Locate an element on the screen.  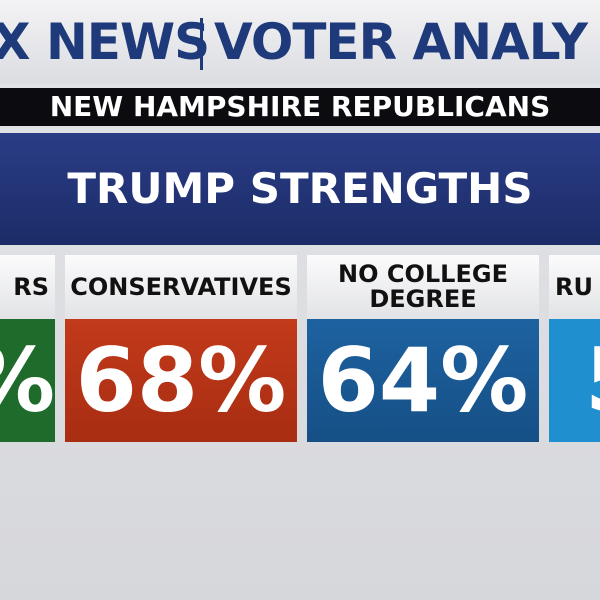
card-value: 5 is located at coordinates (574, 380).